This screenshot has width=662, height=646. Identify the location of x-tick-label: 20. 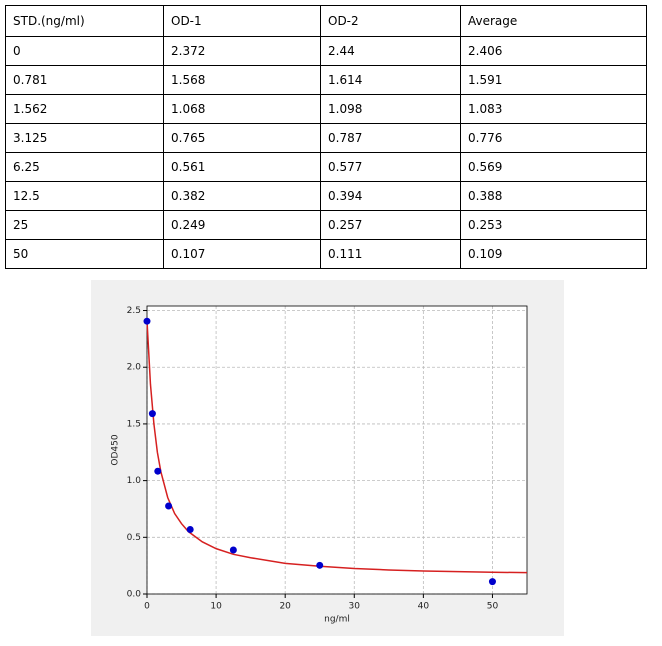
(285, 607).